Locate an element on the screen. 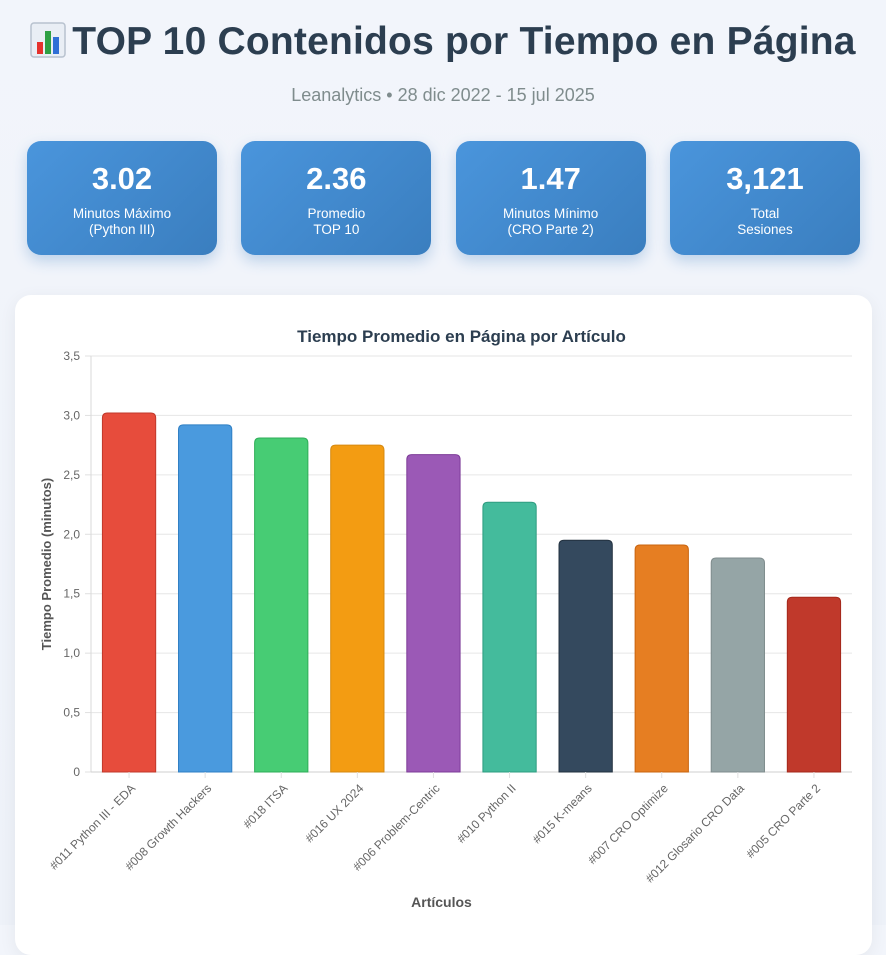 This screenshot has width=886, height=955. y-tick-label: 3,5 is located at coordinates (71, 356).